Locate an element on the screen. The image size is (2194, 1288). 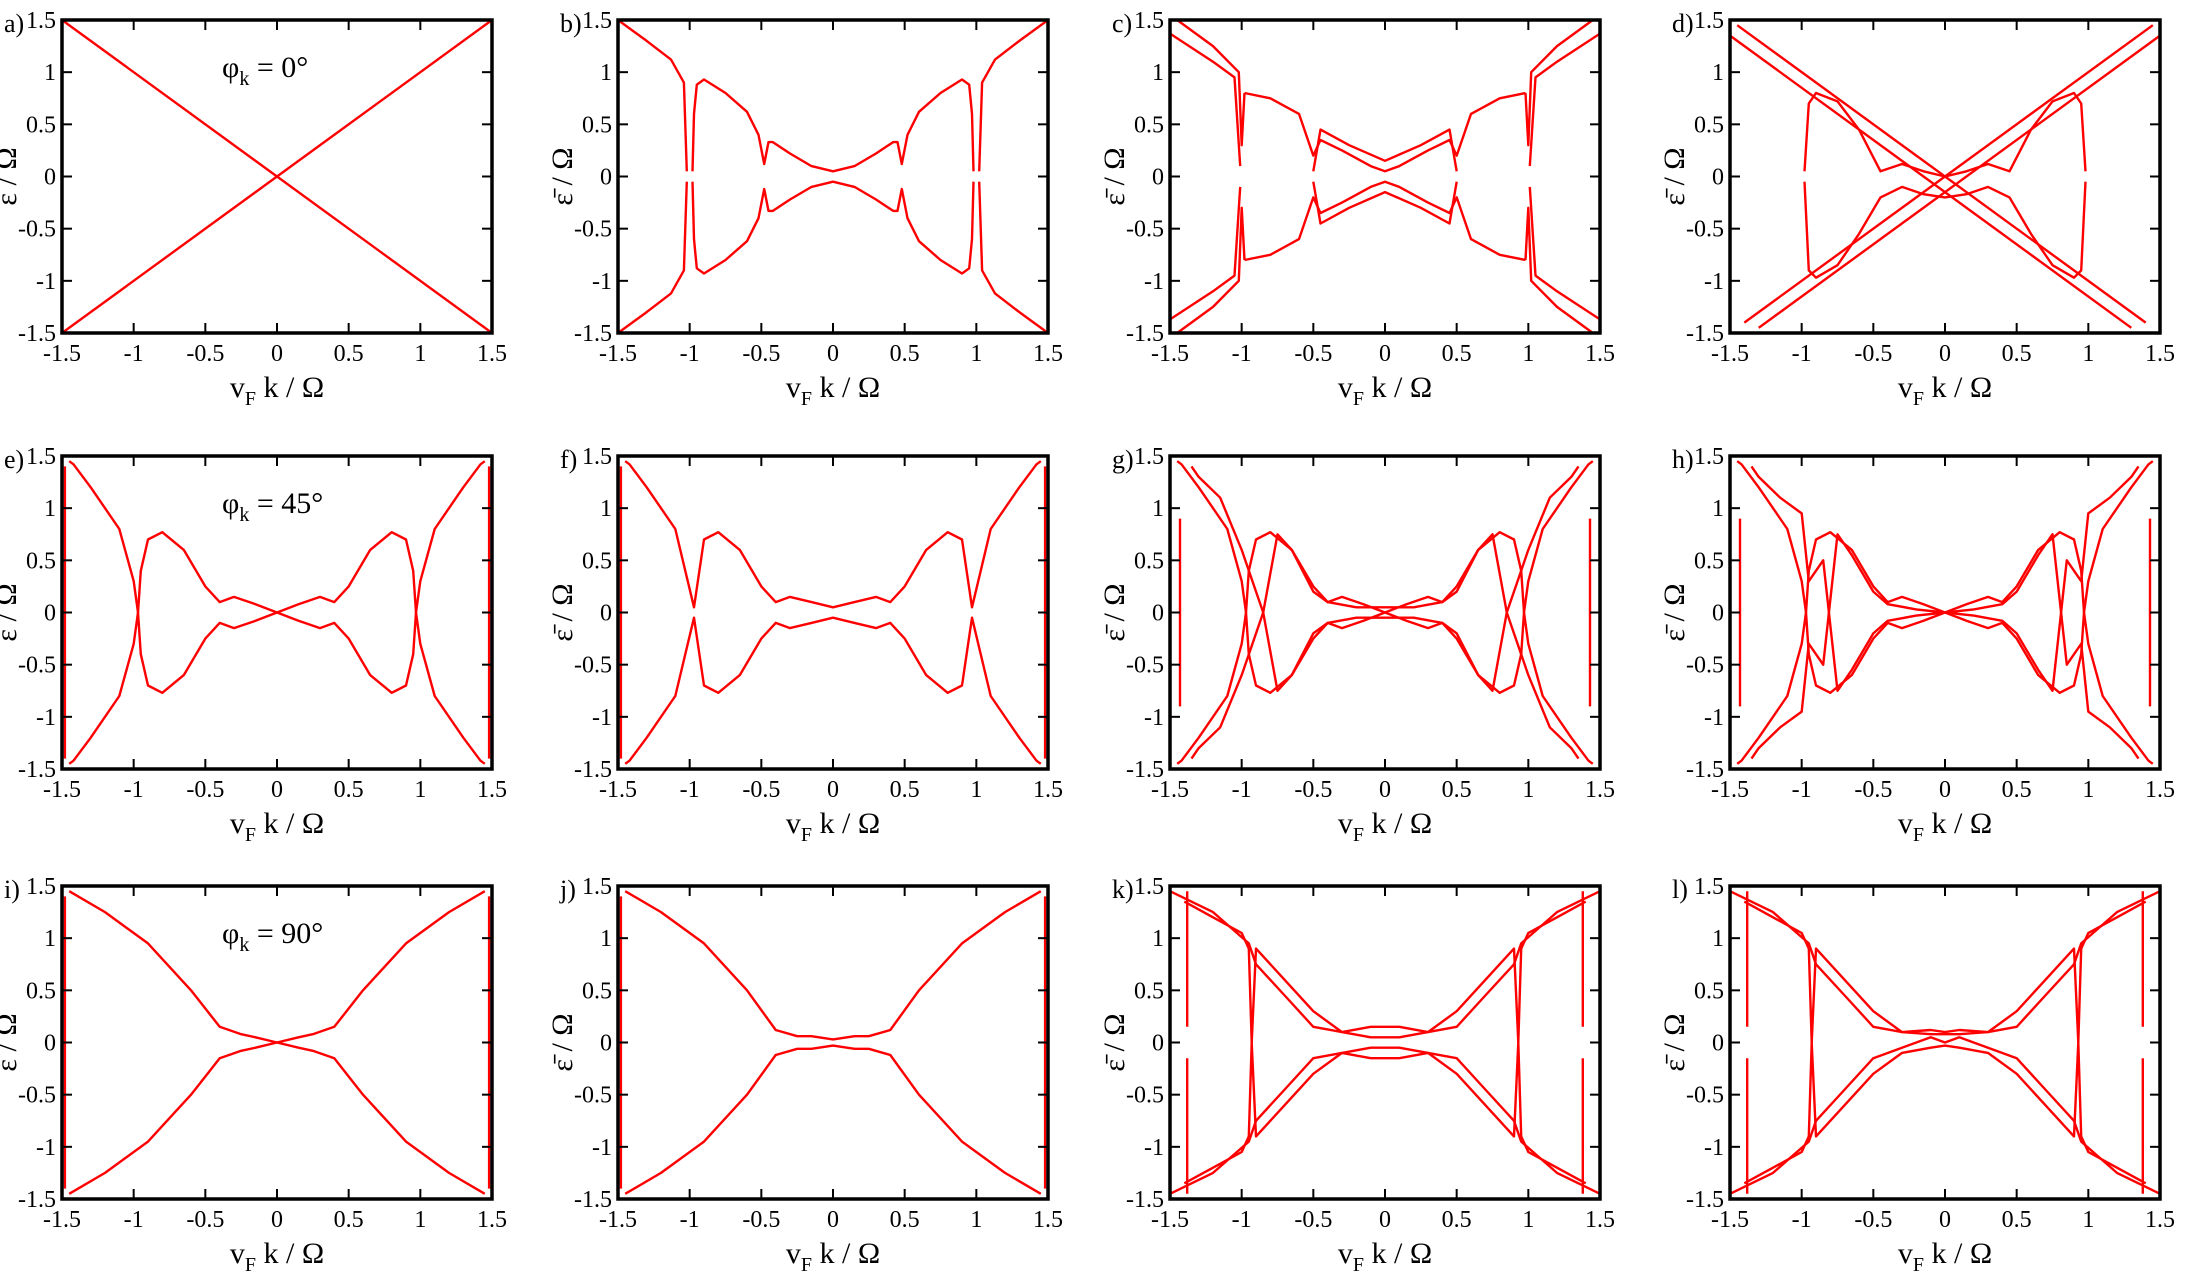
panel-i-ytick-label: 0 is located at coordinates (50, 1044).